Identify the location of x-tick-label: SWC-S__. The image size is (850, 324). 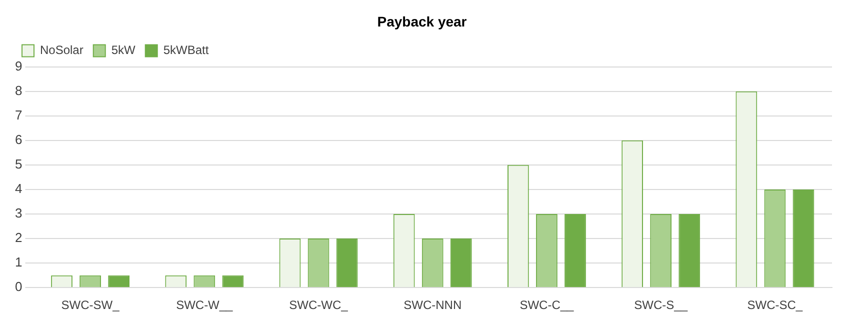
(661, 305).